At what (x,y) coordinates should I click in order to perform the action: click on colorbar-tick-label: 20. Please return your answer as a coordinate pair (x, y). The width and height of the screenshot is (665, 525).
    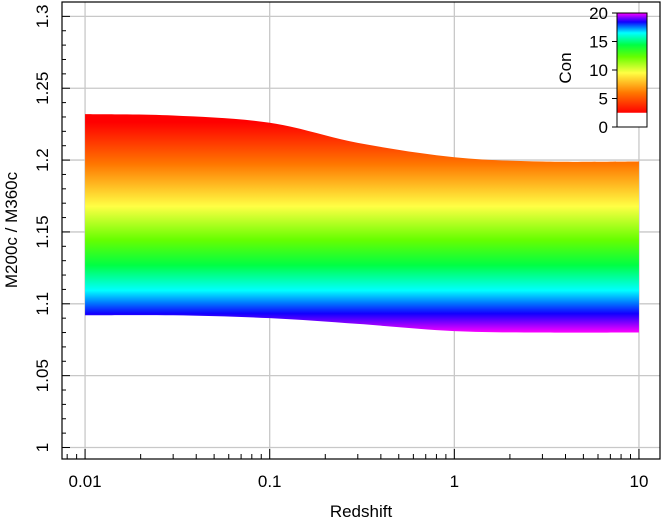
    Looking at the image, I should click on (598, 13).